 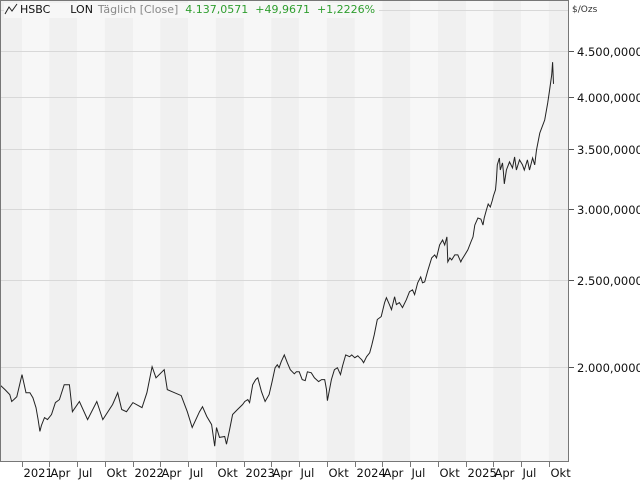 What do you see at coordinates (81, 9) in the screenshot?
I see `exchange: LON` at bounding box center [81, 9].